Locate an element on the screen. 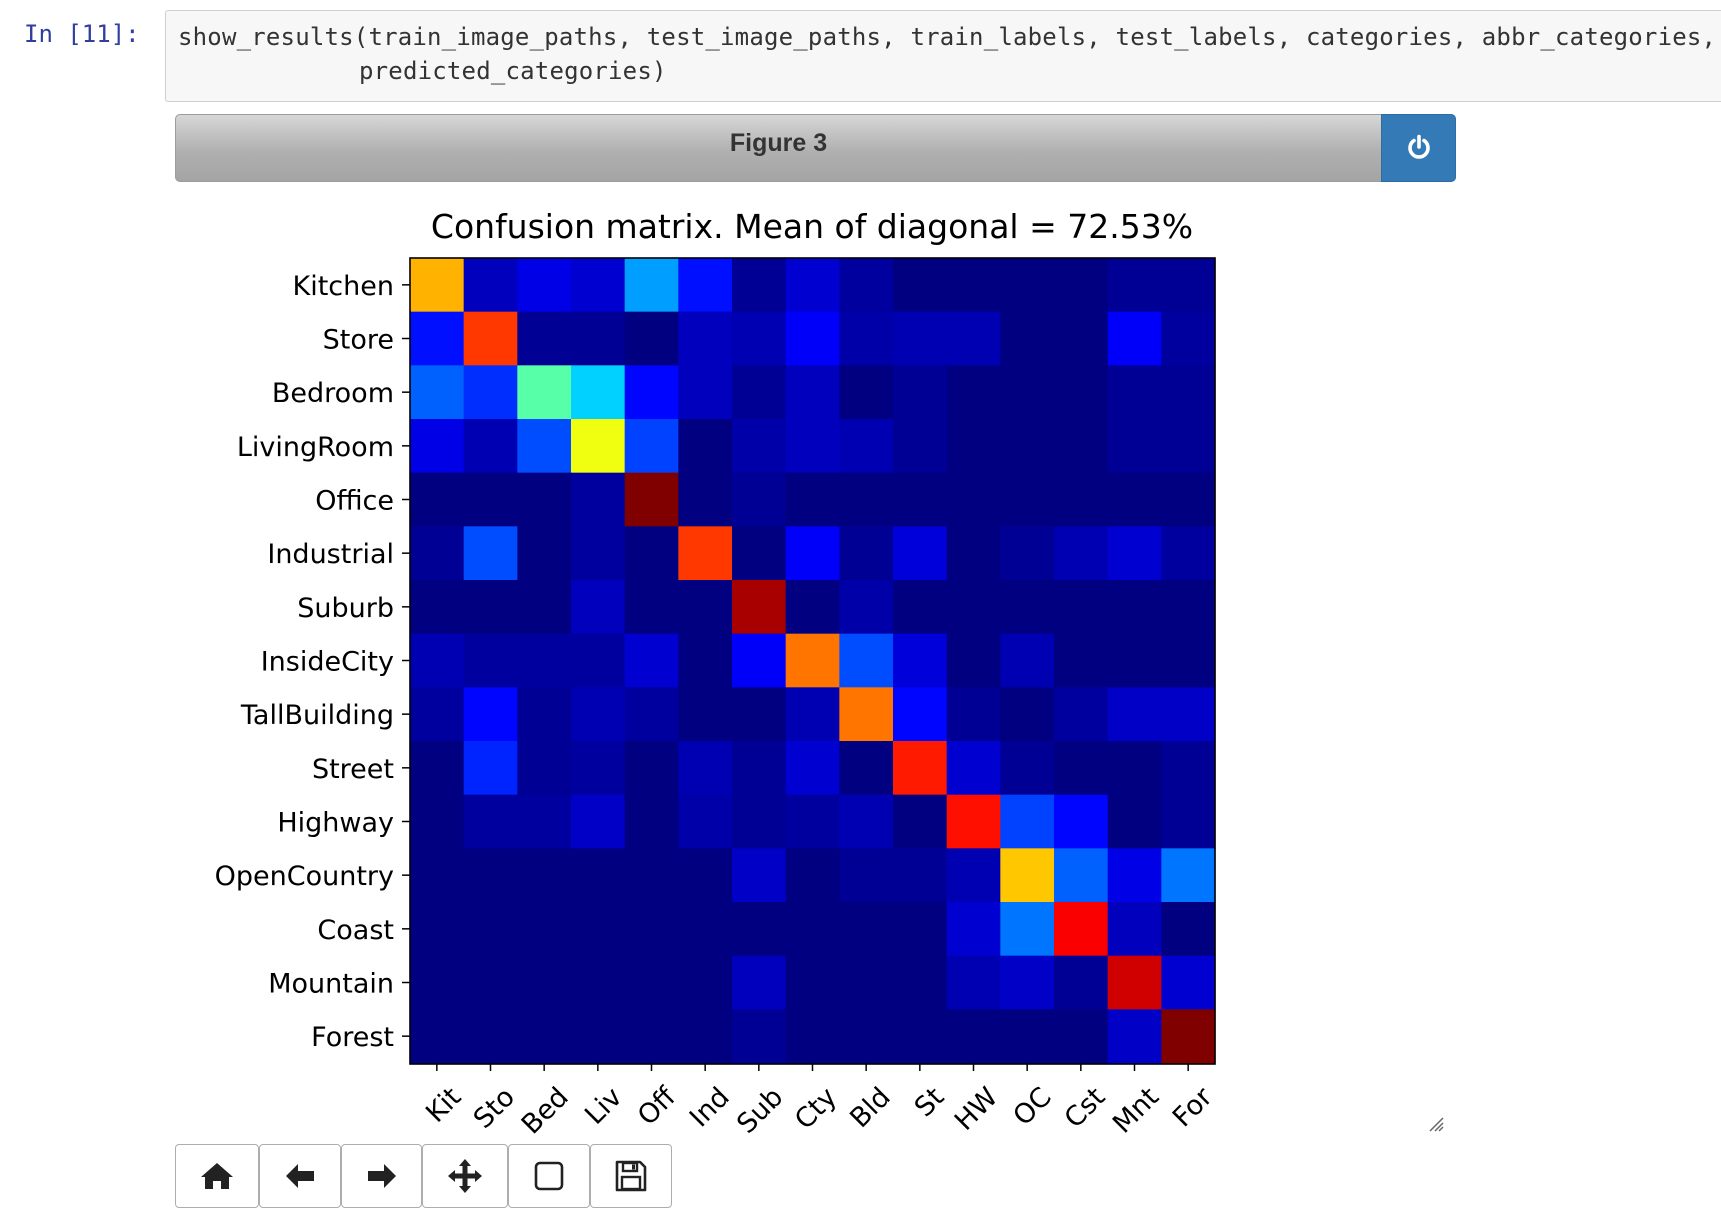  y-tick-label: TallBuilding is located at coordinates (317, 715).